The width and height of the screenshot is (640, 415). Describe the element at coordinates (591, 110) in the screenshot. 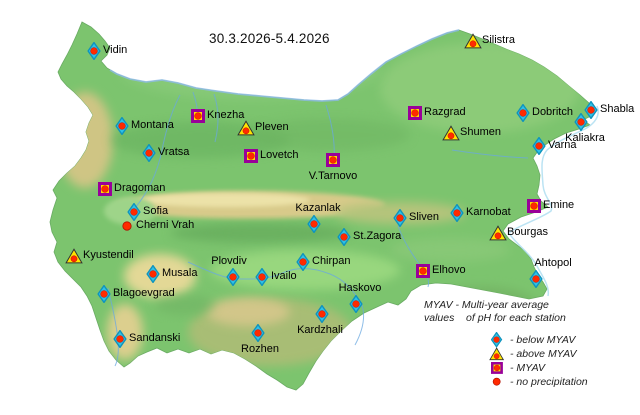

I see `station-marker-shabla` at that location.